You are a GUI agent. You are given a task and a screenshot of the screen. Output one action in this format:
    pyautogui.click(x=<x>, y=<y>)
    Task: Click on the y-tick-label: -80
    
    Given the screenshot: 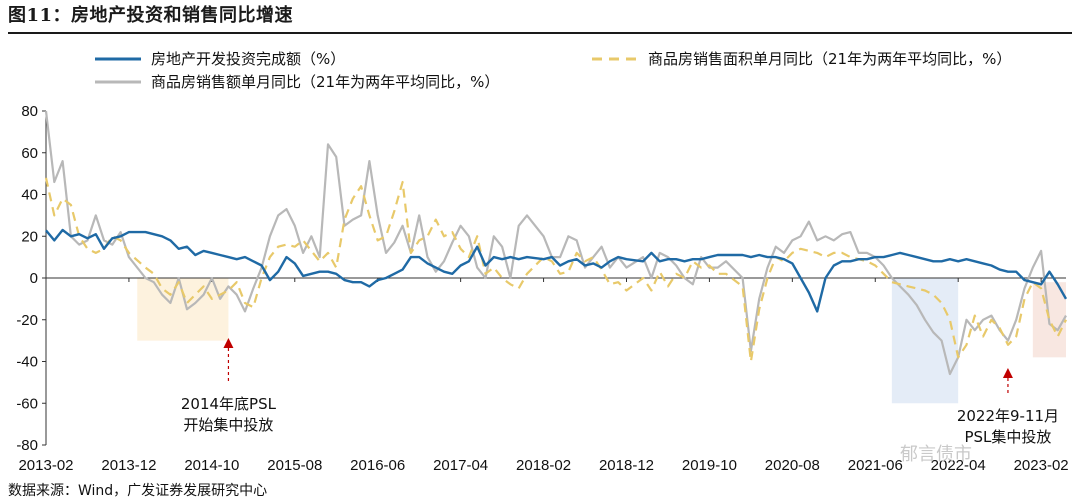 What is the action you would take?
    pyautogui.click(x=27, y=445)
    